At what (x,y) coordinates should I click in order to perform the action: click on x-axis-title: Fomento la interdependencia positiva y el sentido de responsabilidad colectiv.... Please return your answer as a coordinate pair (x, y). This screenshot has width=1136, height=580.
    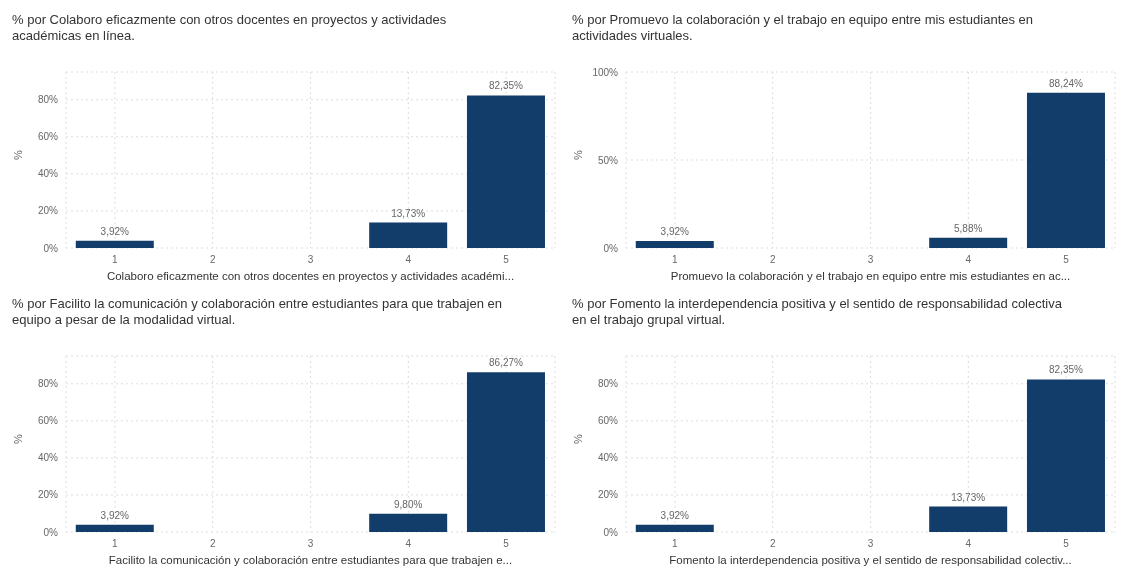
    Looking at the image, I should click on (870, 560).